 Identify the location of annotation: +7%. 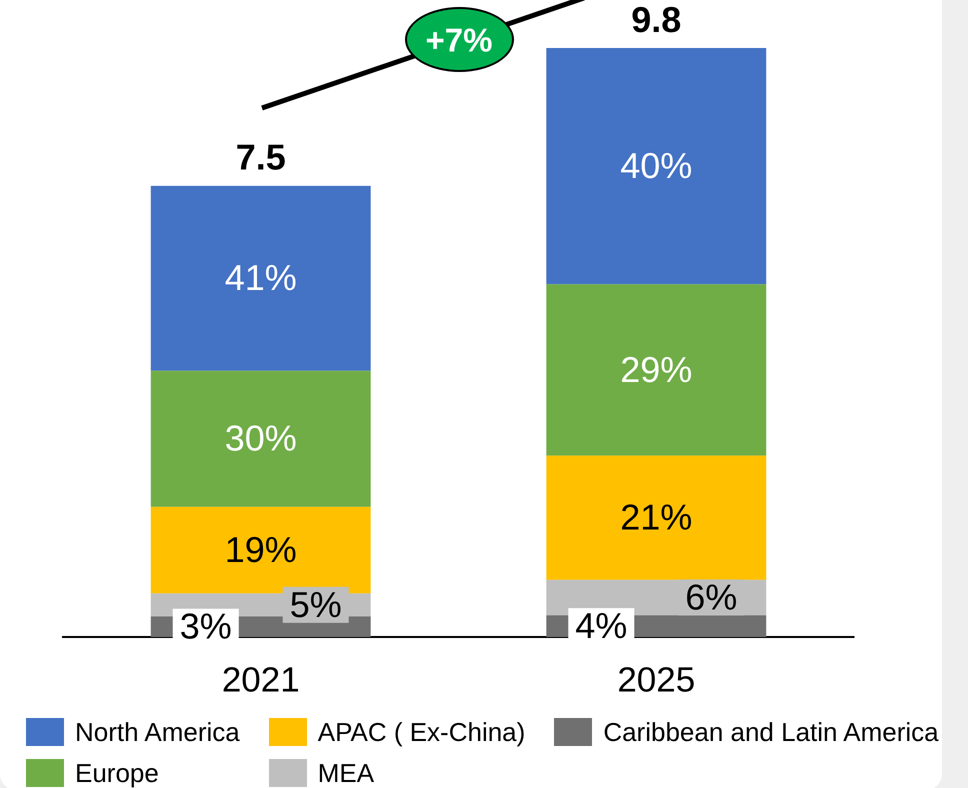
(459, 40).